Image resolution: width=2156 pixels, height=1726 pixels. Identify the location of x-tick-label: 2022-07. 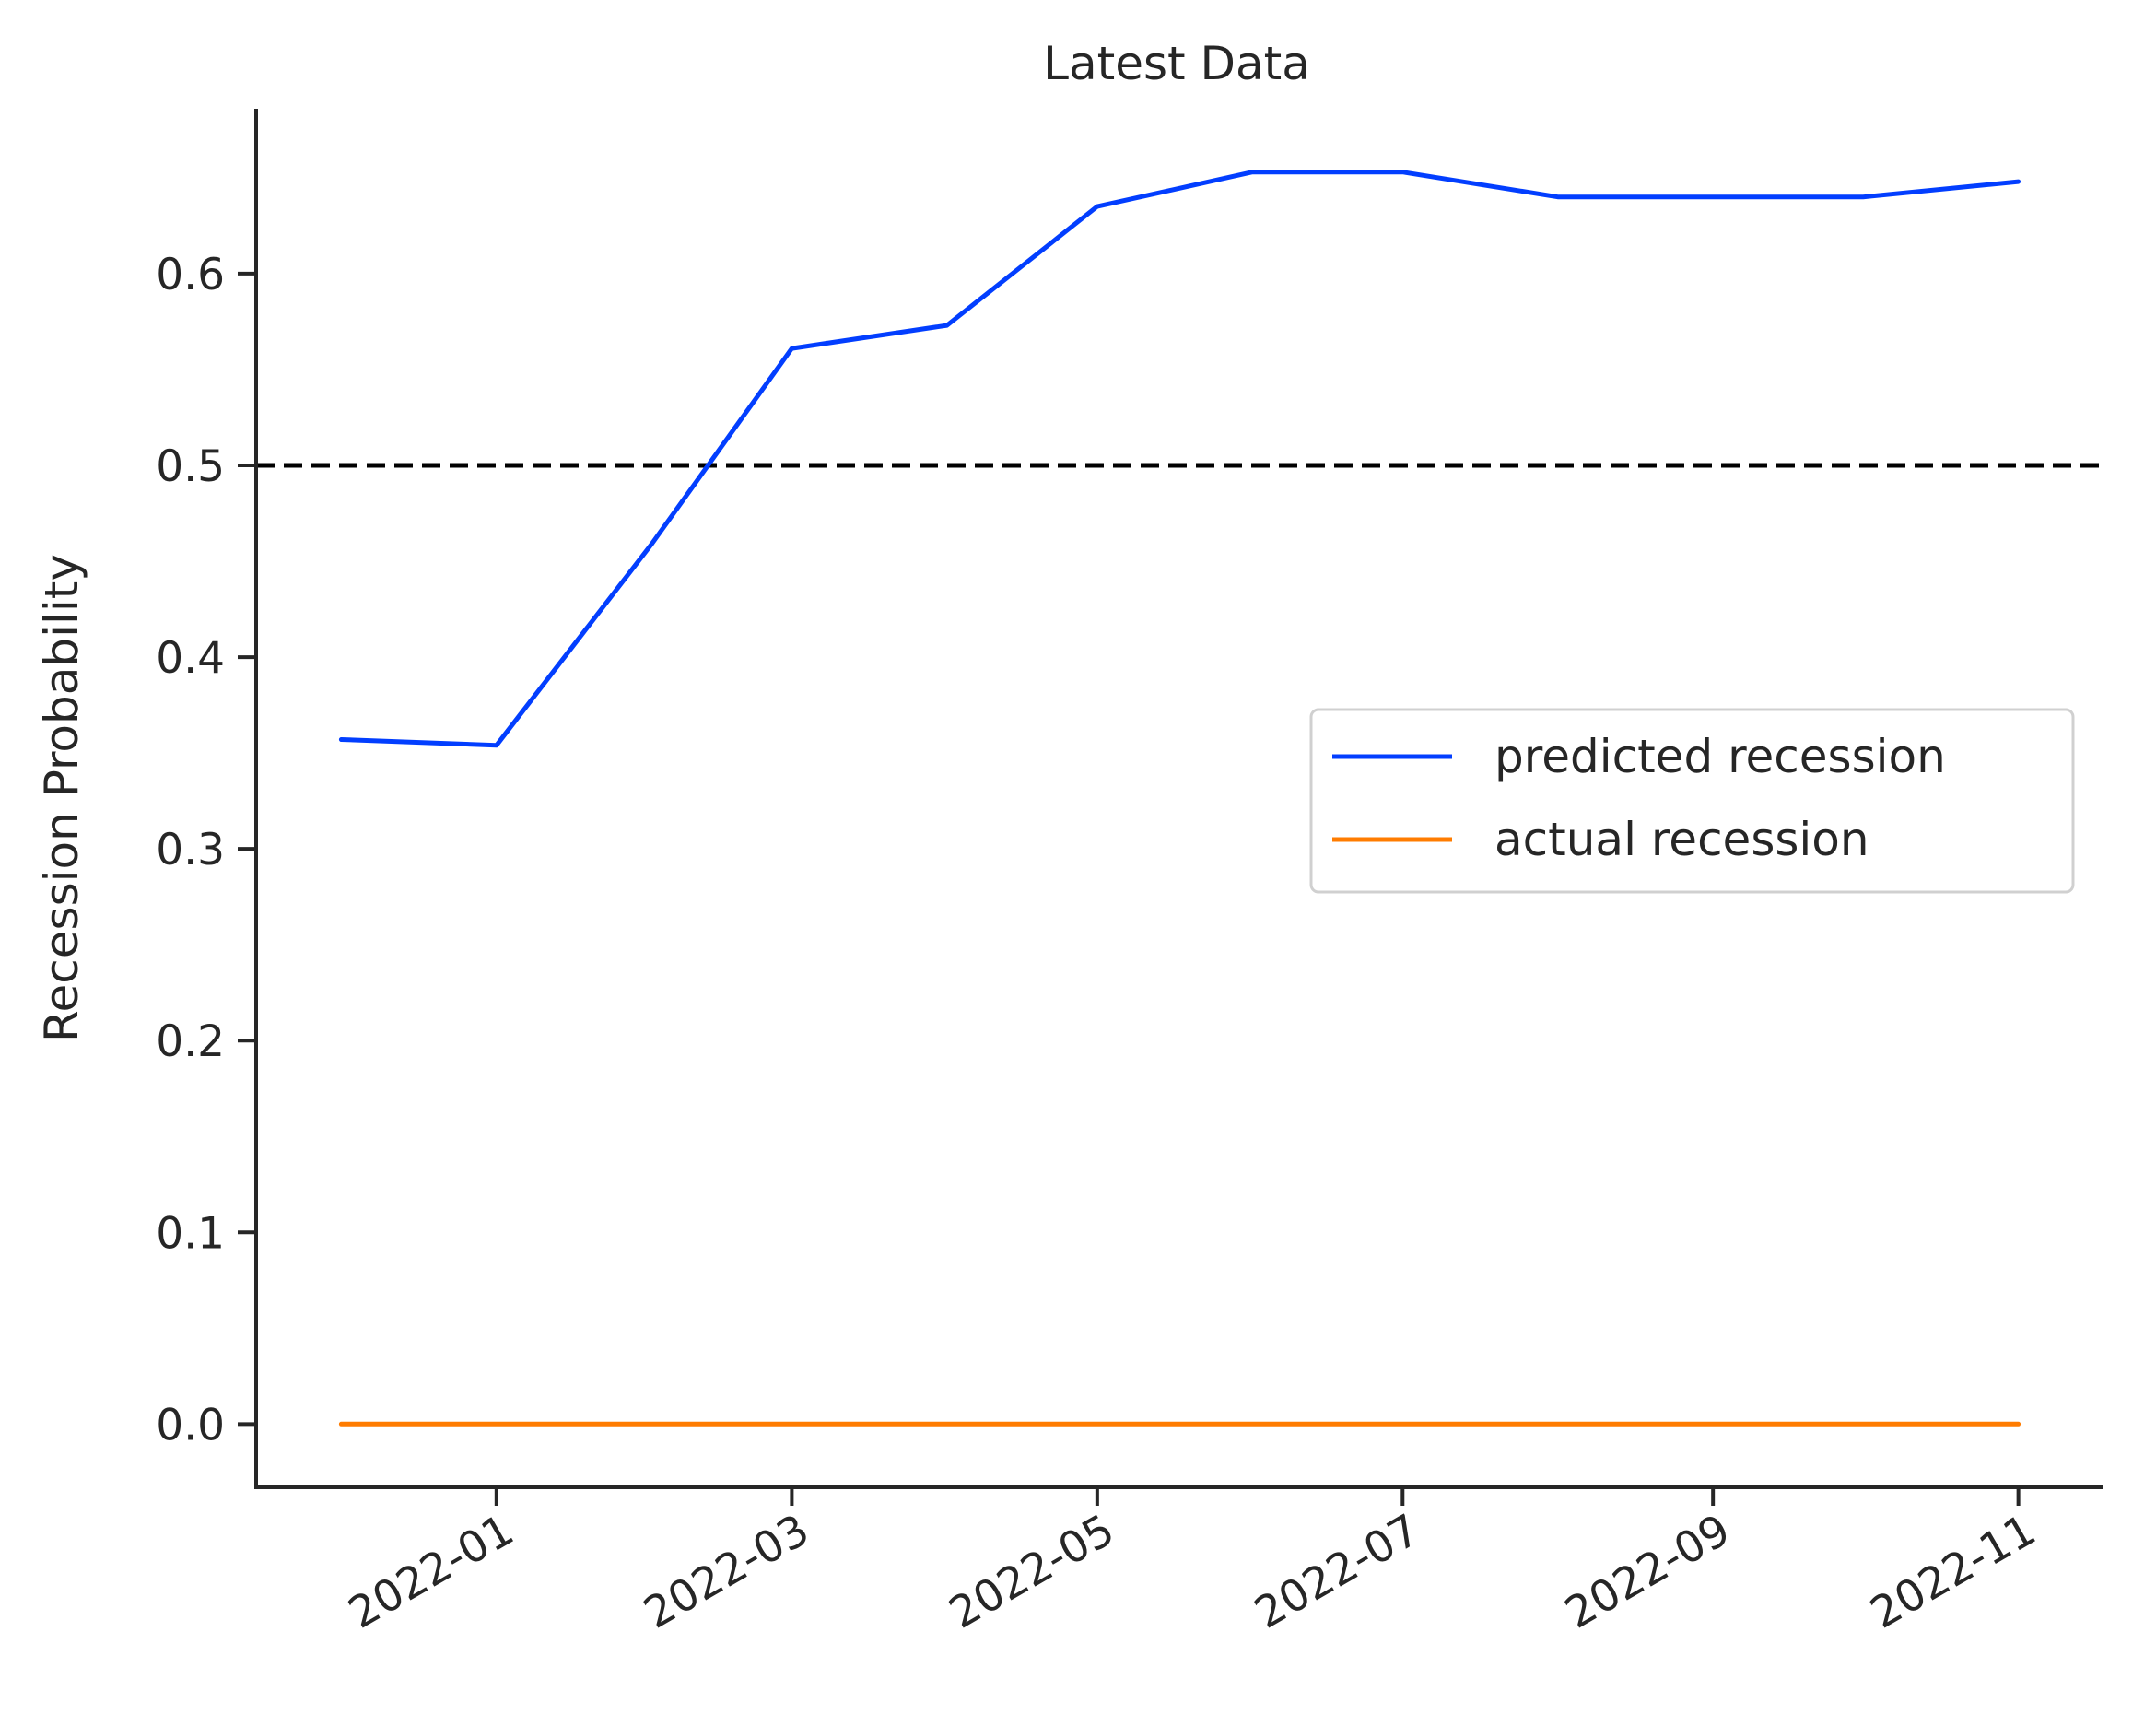
(1338, 1572).